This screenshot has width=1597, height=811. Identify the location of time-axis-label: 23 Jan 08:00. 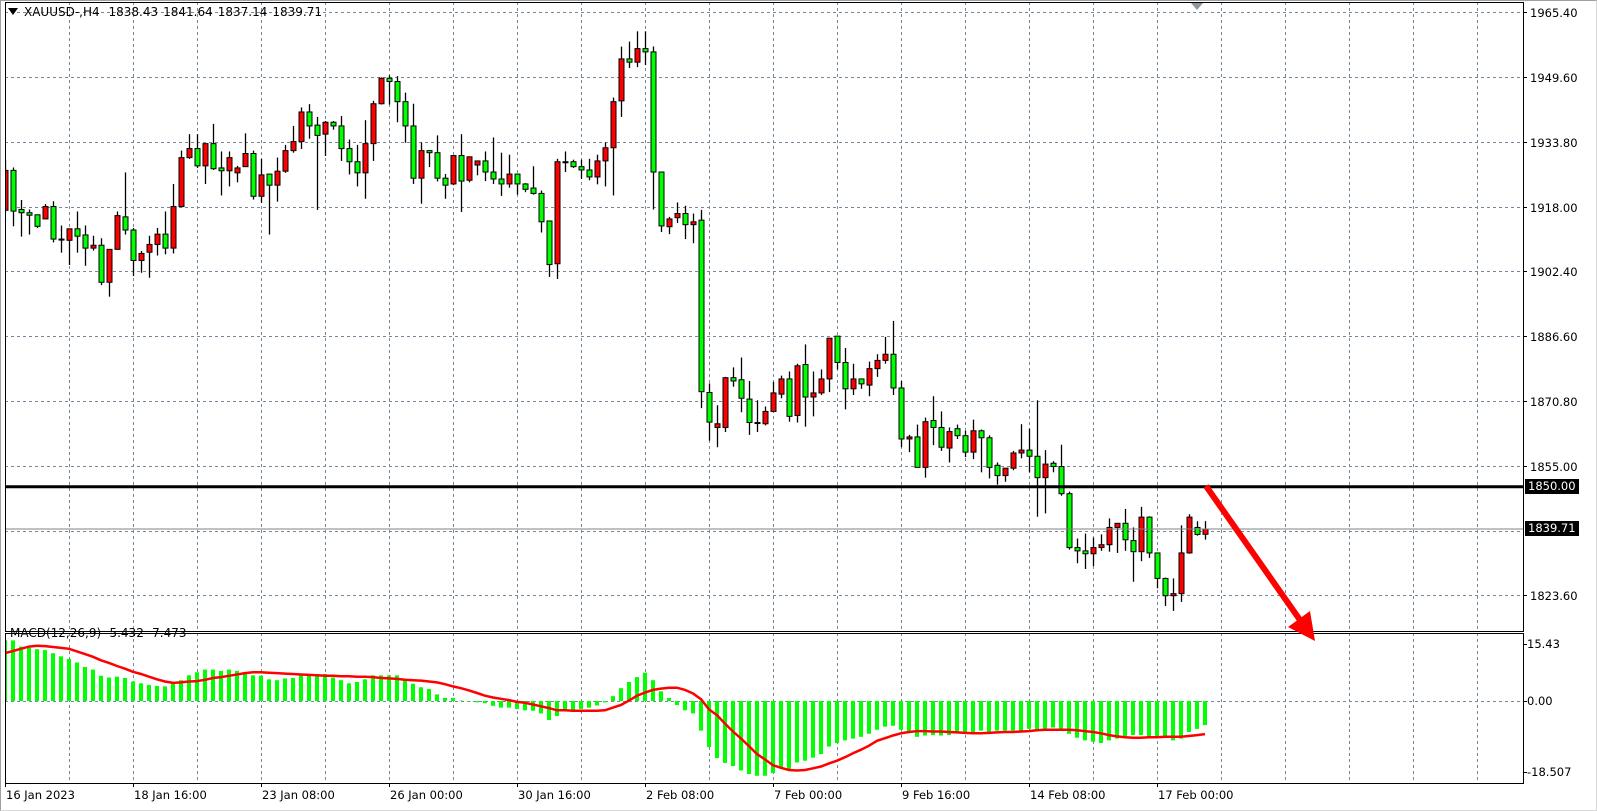
(298, 795).